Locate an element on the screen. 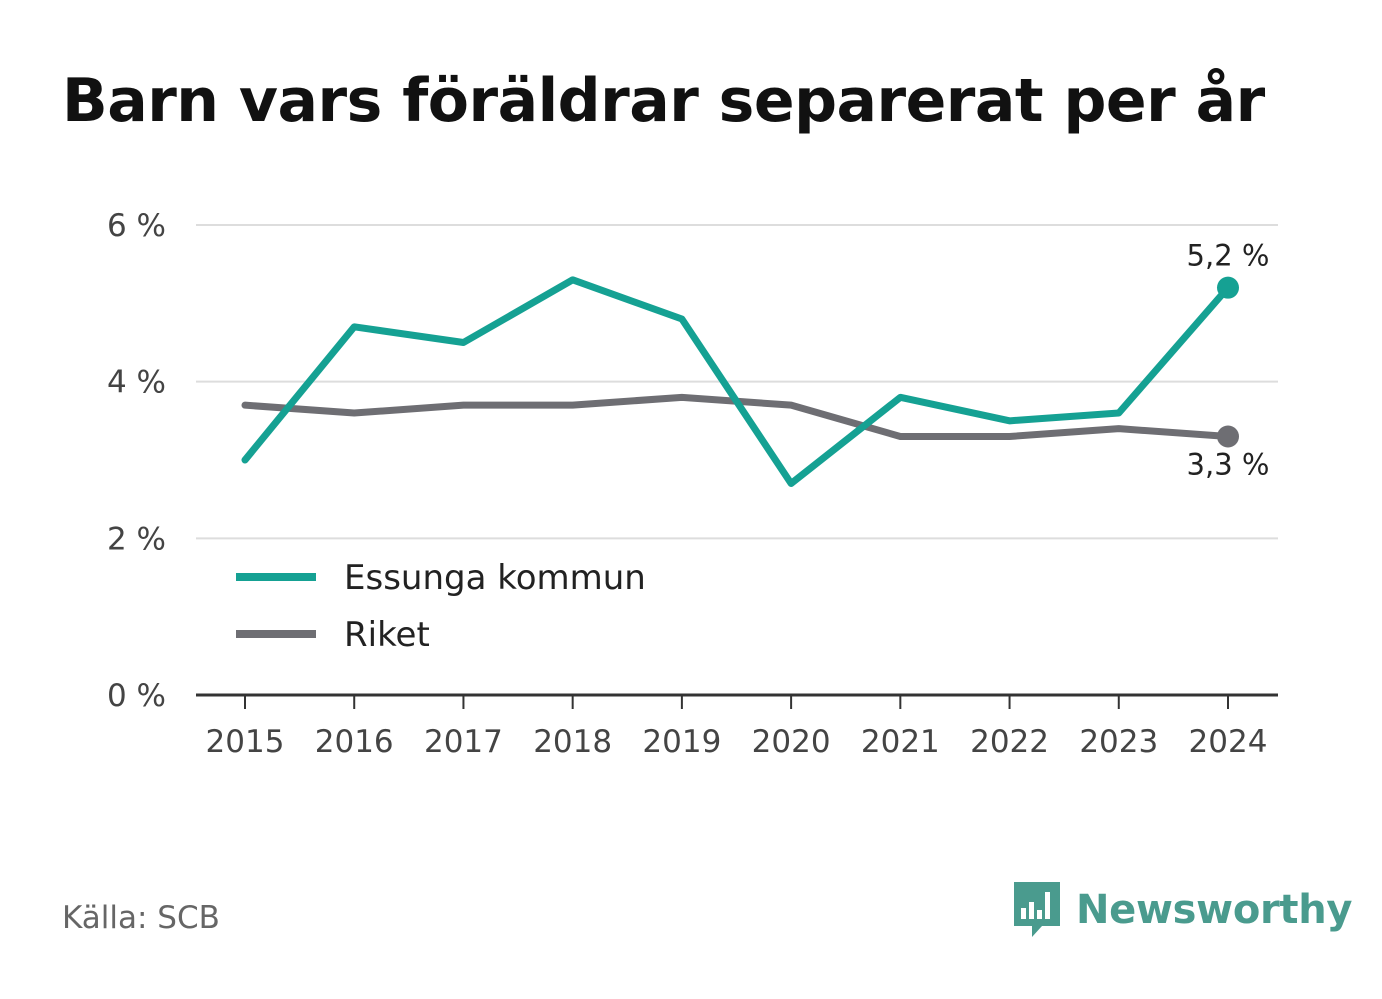  x-tick-label: 2015 is located at coordinates (245, 742).